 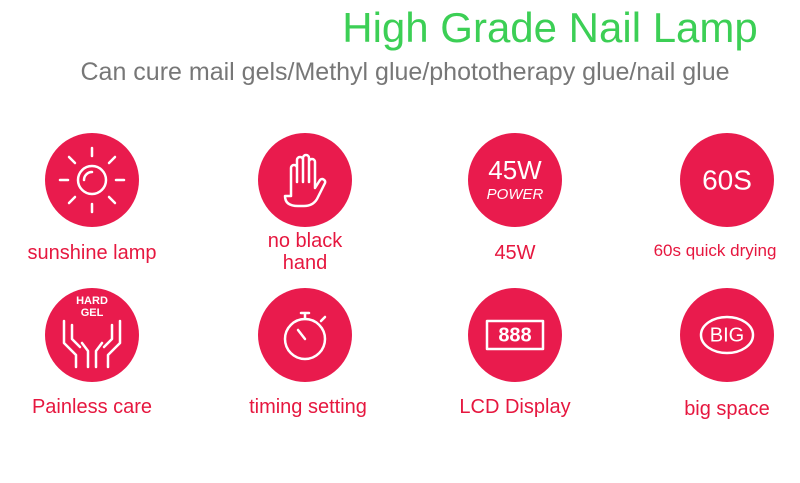 I want to click on hand-icon, so click(x=305, y=180).